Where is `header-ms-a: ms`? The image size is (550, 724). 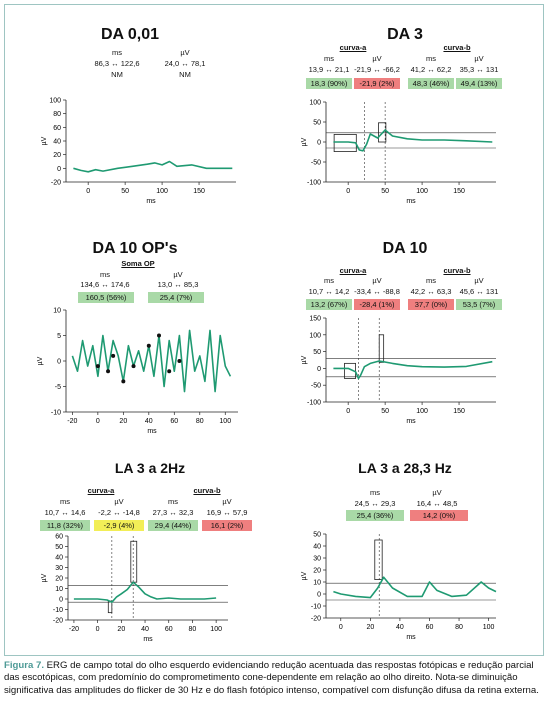 header-ms-a: ms is located at coordinates (65, 501).